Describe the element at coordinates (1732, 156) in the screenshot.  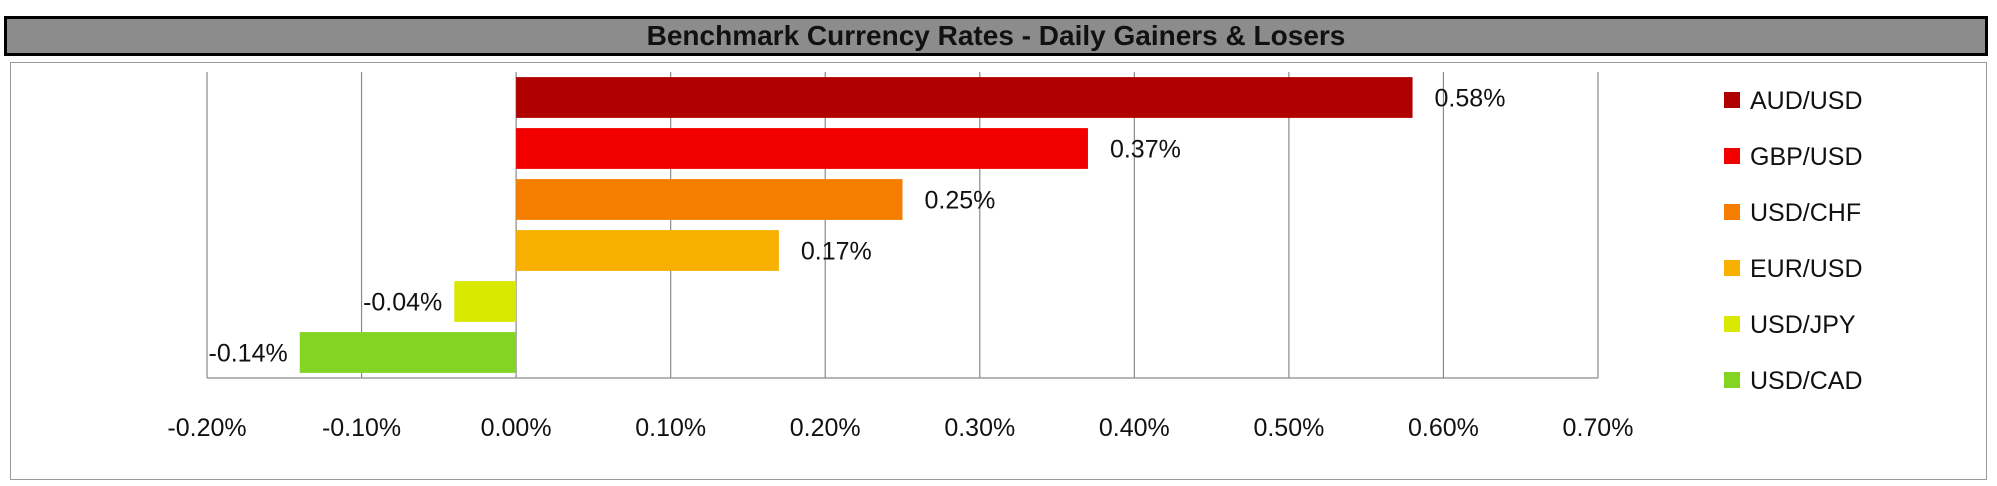
I see `legend-swatch-gbp-usd` at that location.